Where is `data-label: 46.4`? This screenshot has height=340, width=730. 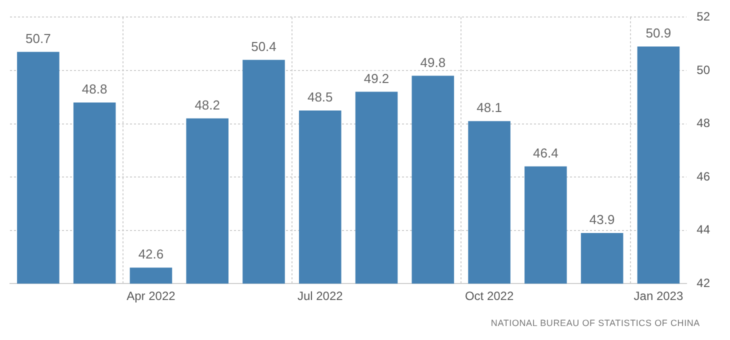
data-label: 46.4 is located at coordinates (545, 152).